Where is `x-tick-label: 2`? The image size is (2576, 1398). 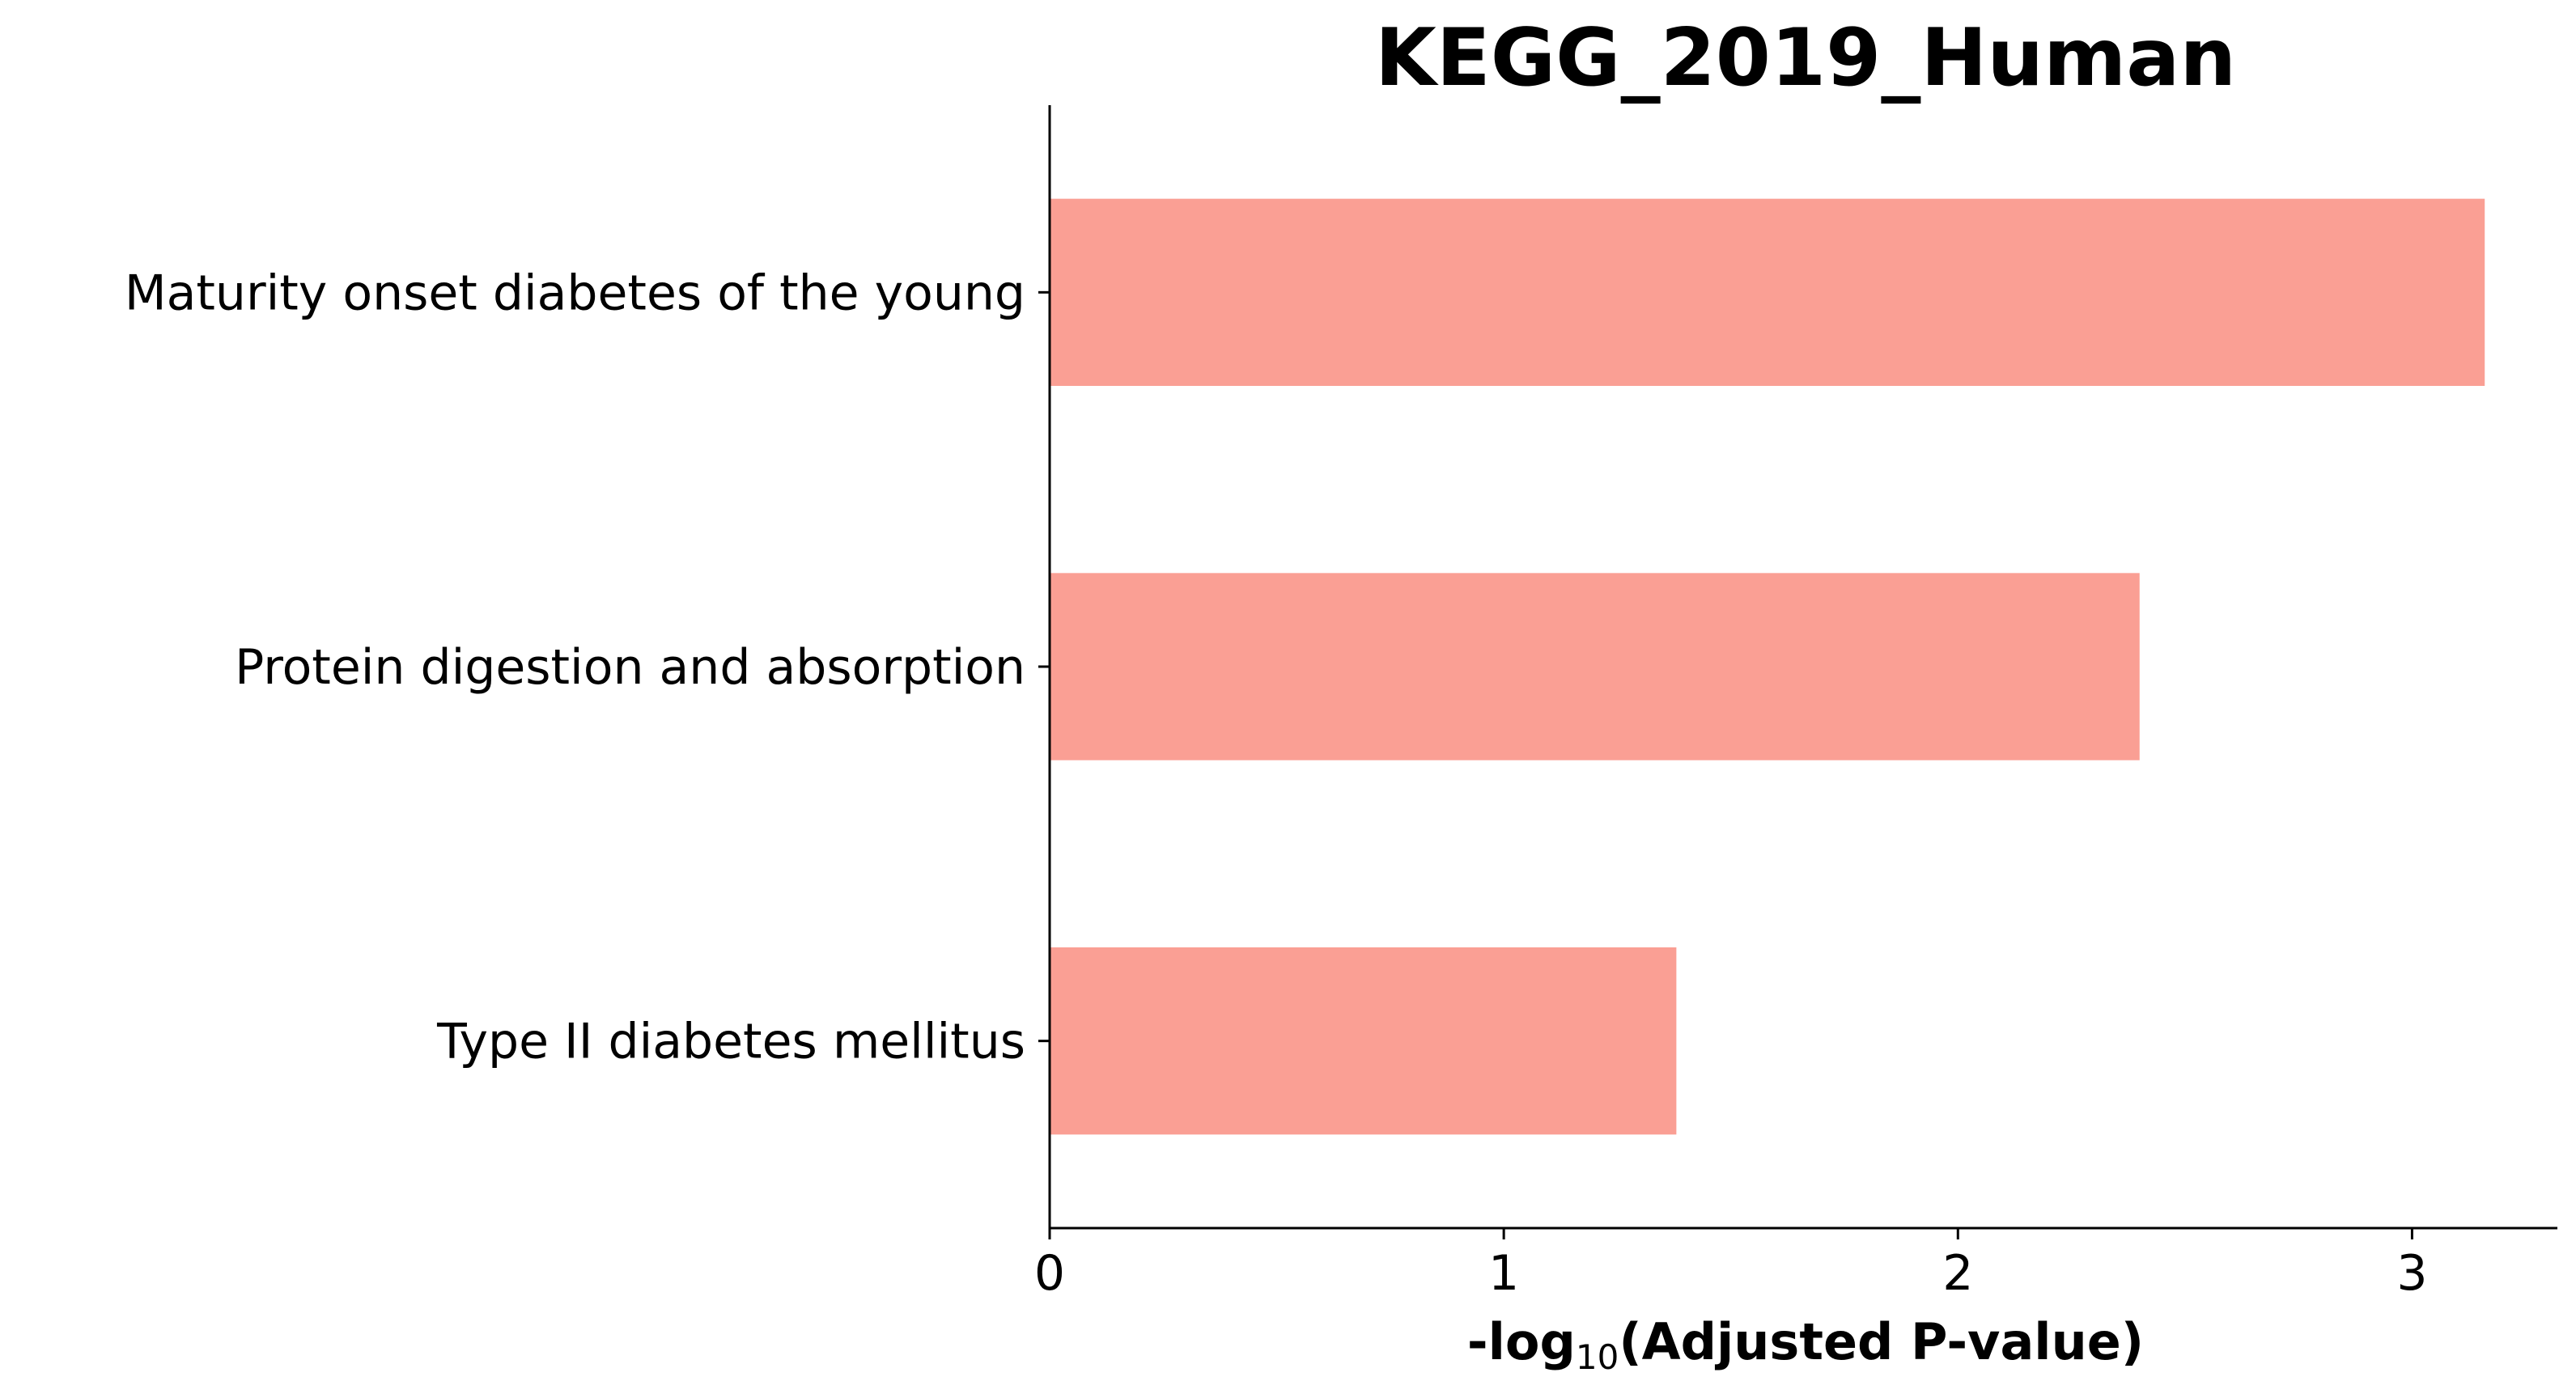 x-tick-label: 2 is located at coordinates (1957, 1274).